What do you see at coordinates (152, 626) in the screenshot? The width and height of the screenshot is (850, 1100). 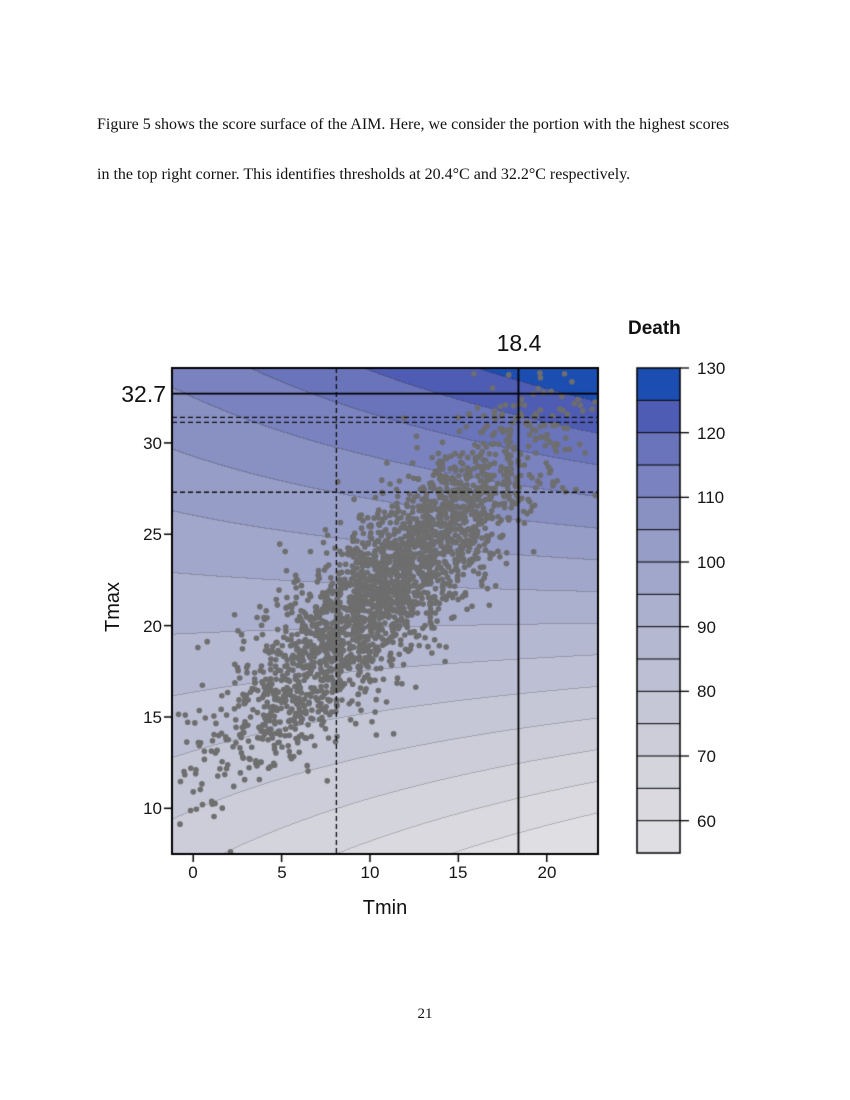 I see `y-tick-label: 20` at bounding box center [152, 626].